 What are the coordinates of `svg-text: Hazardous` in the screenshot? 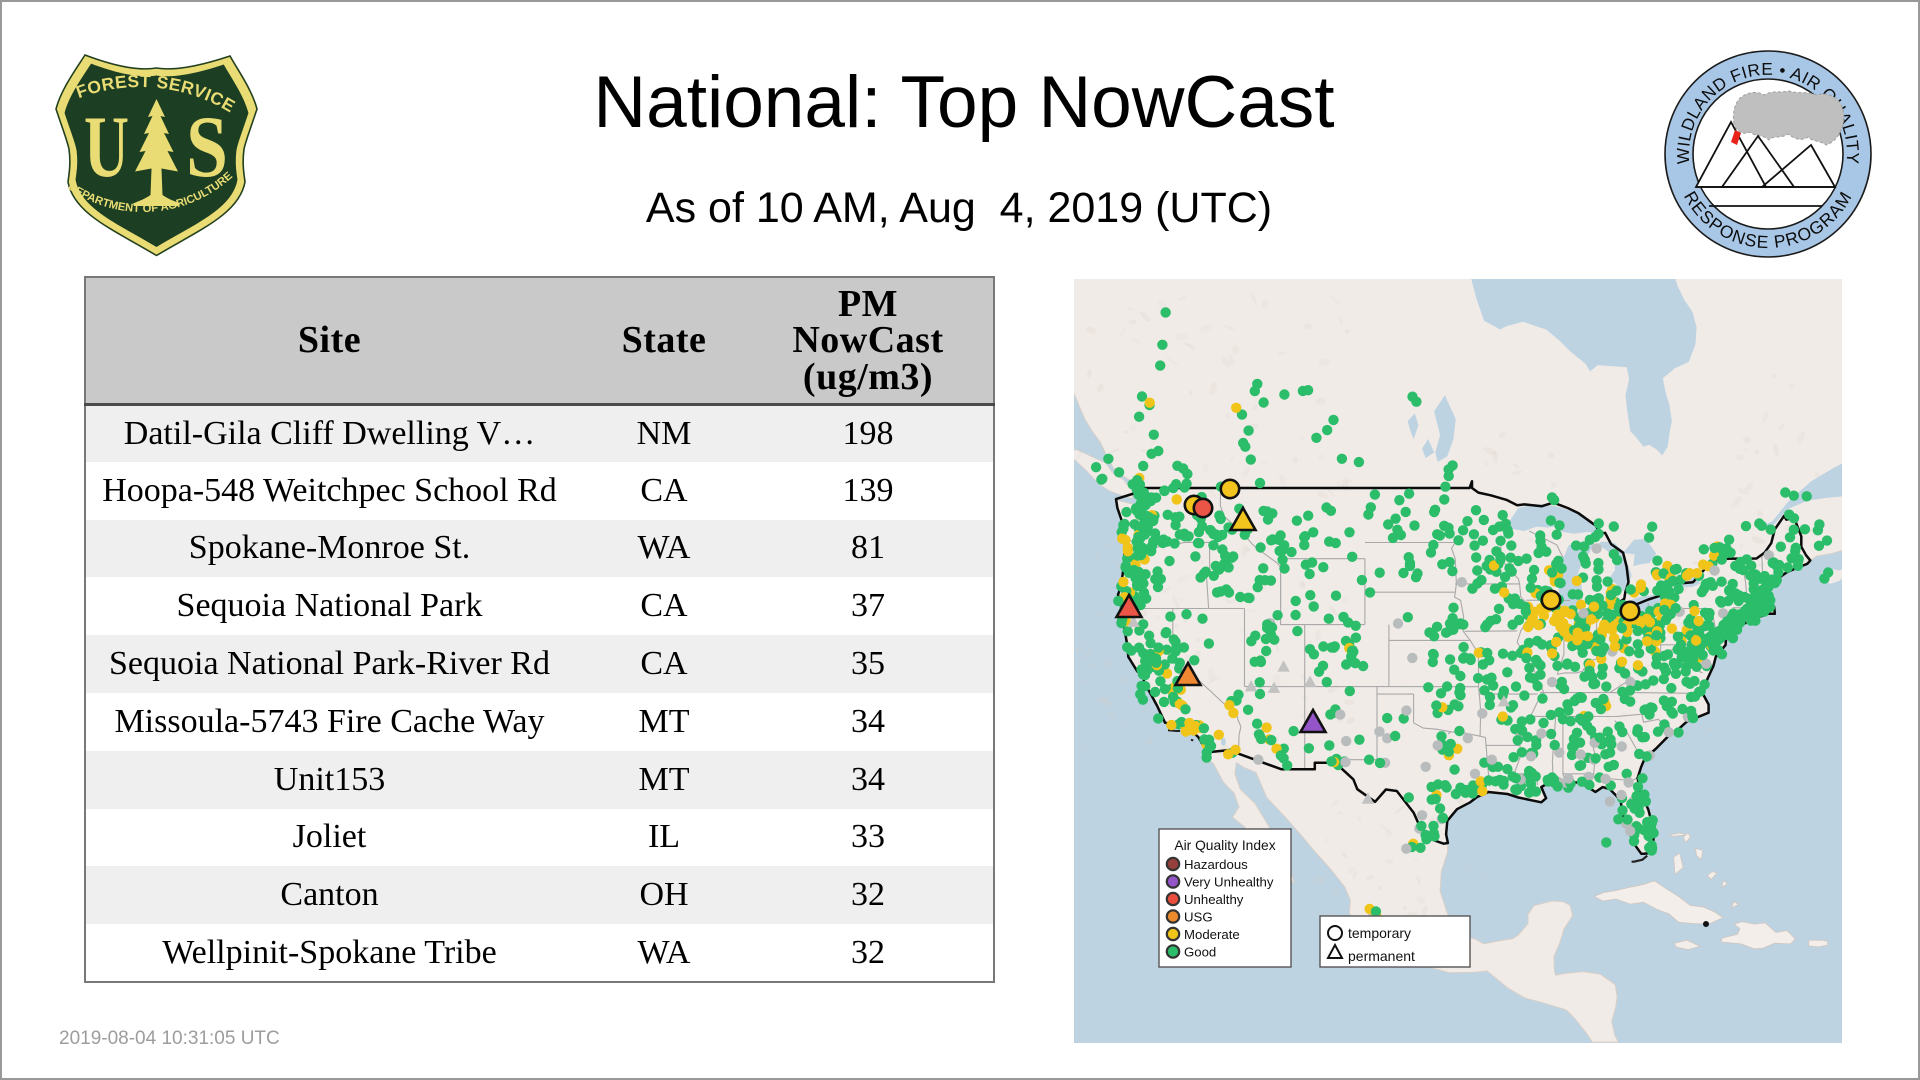 It's located at (1216, 864).